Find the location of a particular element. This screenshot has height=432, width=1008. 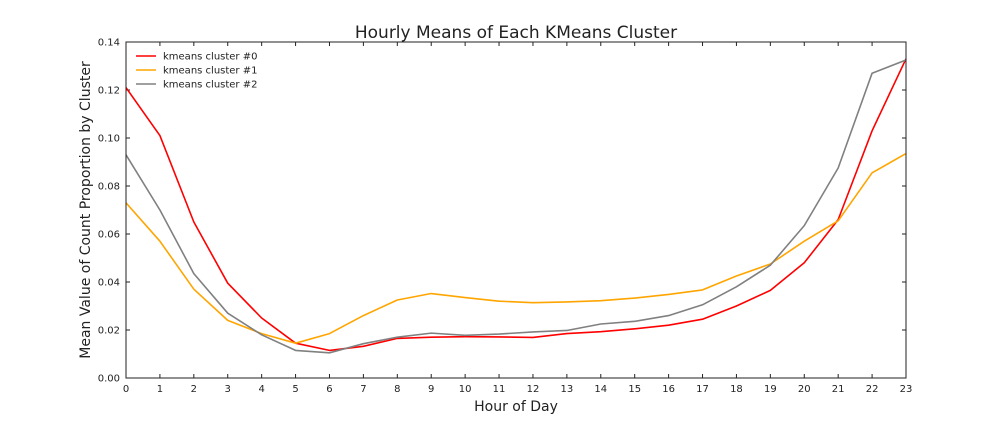

y-tick-label: 0.00 is located at coordinates (109, 379).